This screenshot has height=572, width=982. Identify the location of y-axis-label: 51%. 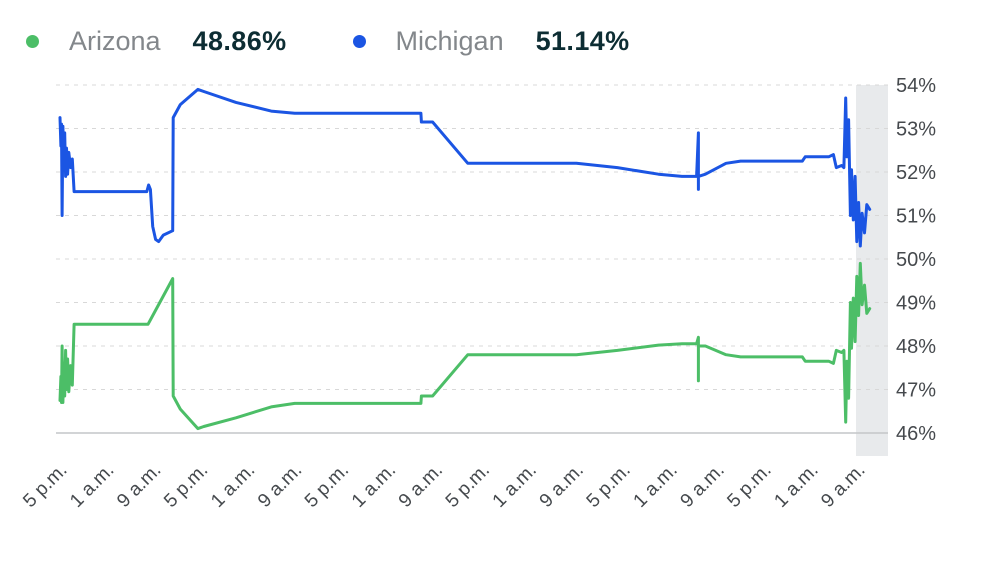
(916, 217).